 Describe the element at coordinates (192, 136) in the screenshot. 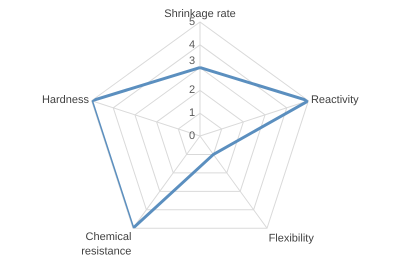

I see `y-tick-label: 0` at that location.